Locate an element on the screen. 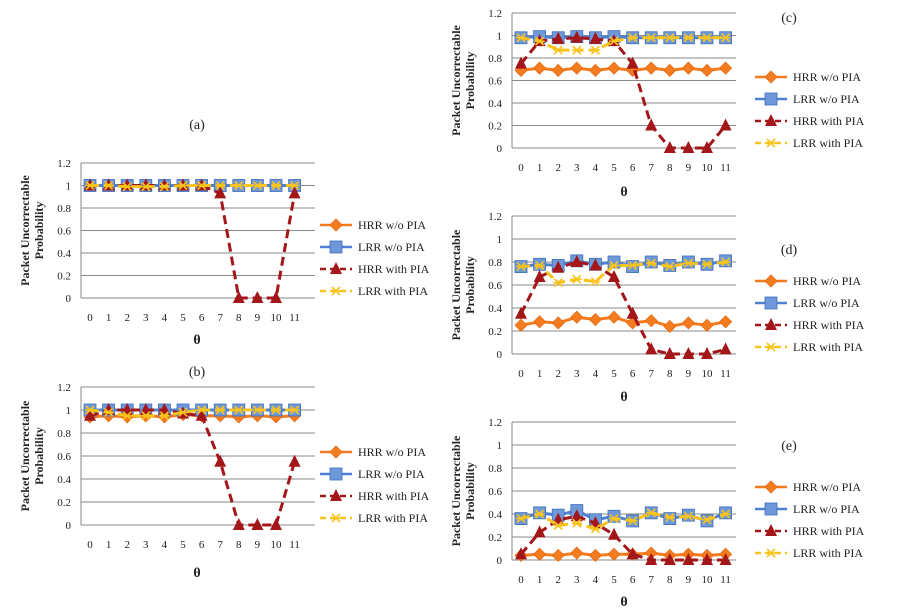 Image resolution: width=902 pixels, height=612 pixels. legend-label: HRR with PIA is located at coordinates (394, 269).